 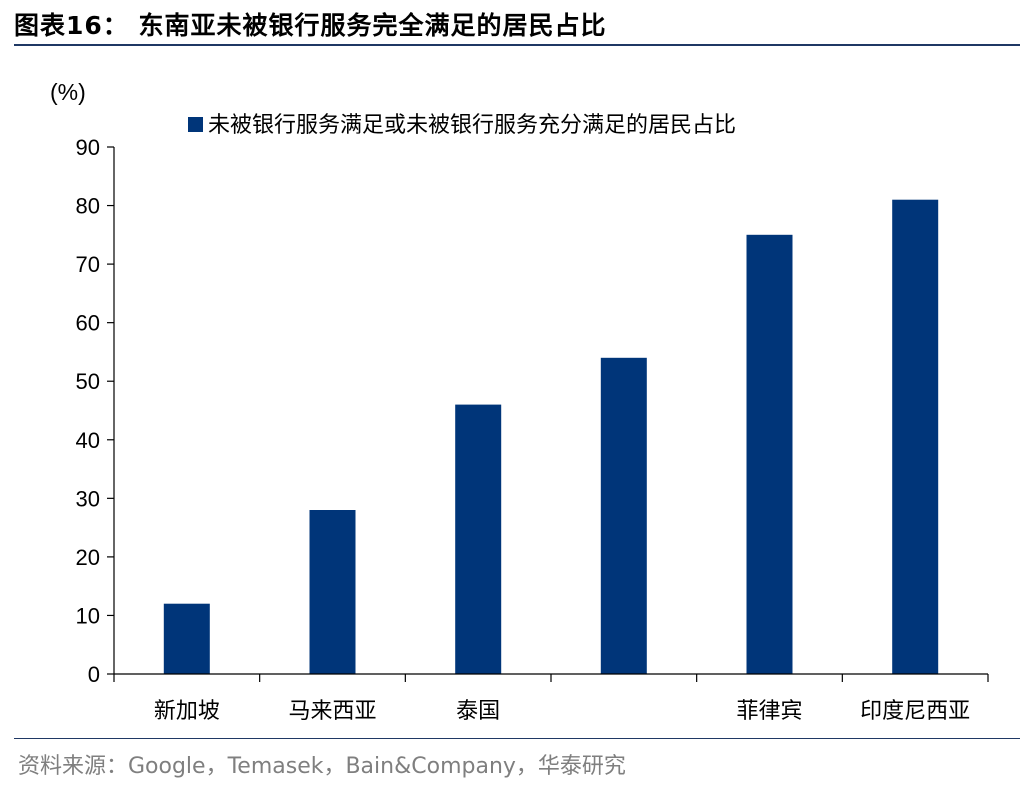 I want to click on x-tick-label: 新加坡, so click(x=187, y=711).